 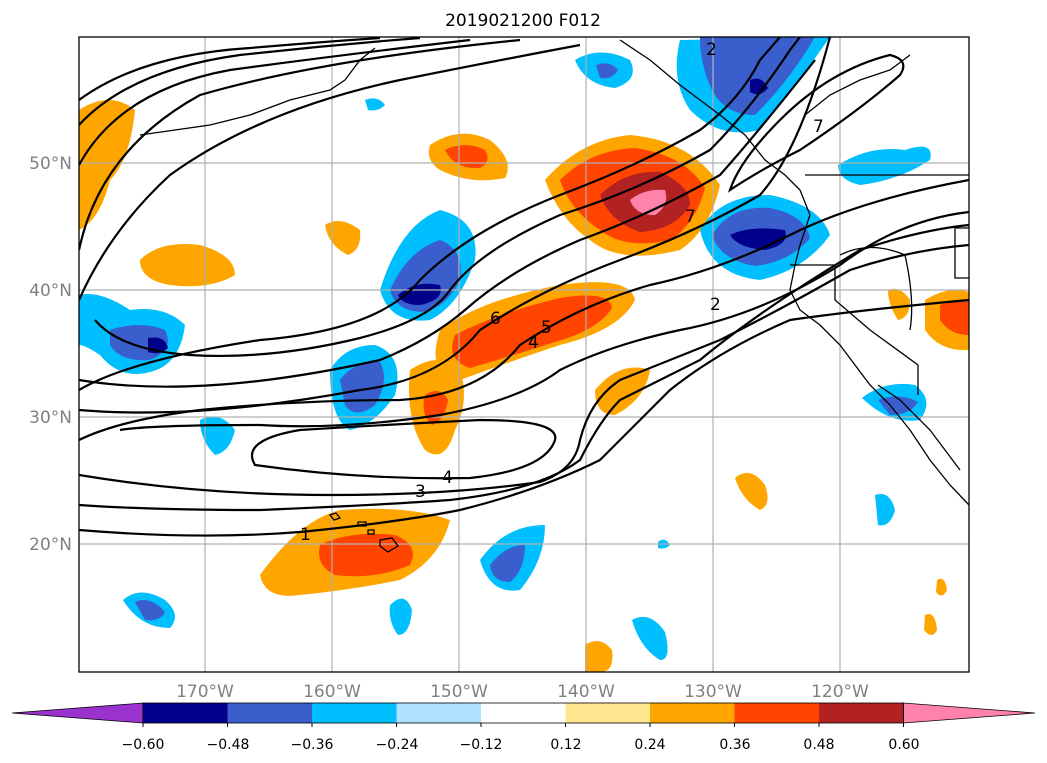 What do you see at coordinates (649, 745) in the screenshot?
I see `colorbar-tick-label: 0.24` at bounding box center [649, 745].